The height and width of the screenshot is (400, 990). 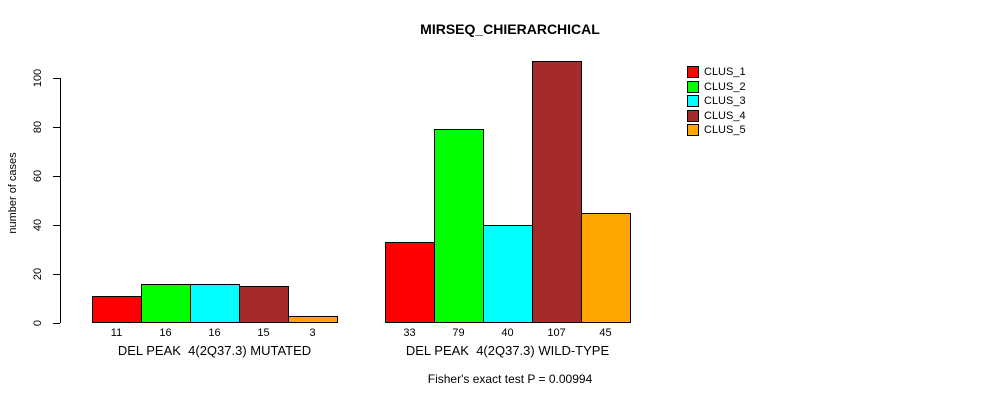 I want to click on legend-label: CLUS_5, so click(x=725, y=130).